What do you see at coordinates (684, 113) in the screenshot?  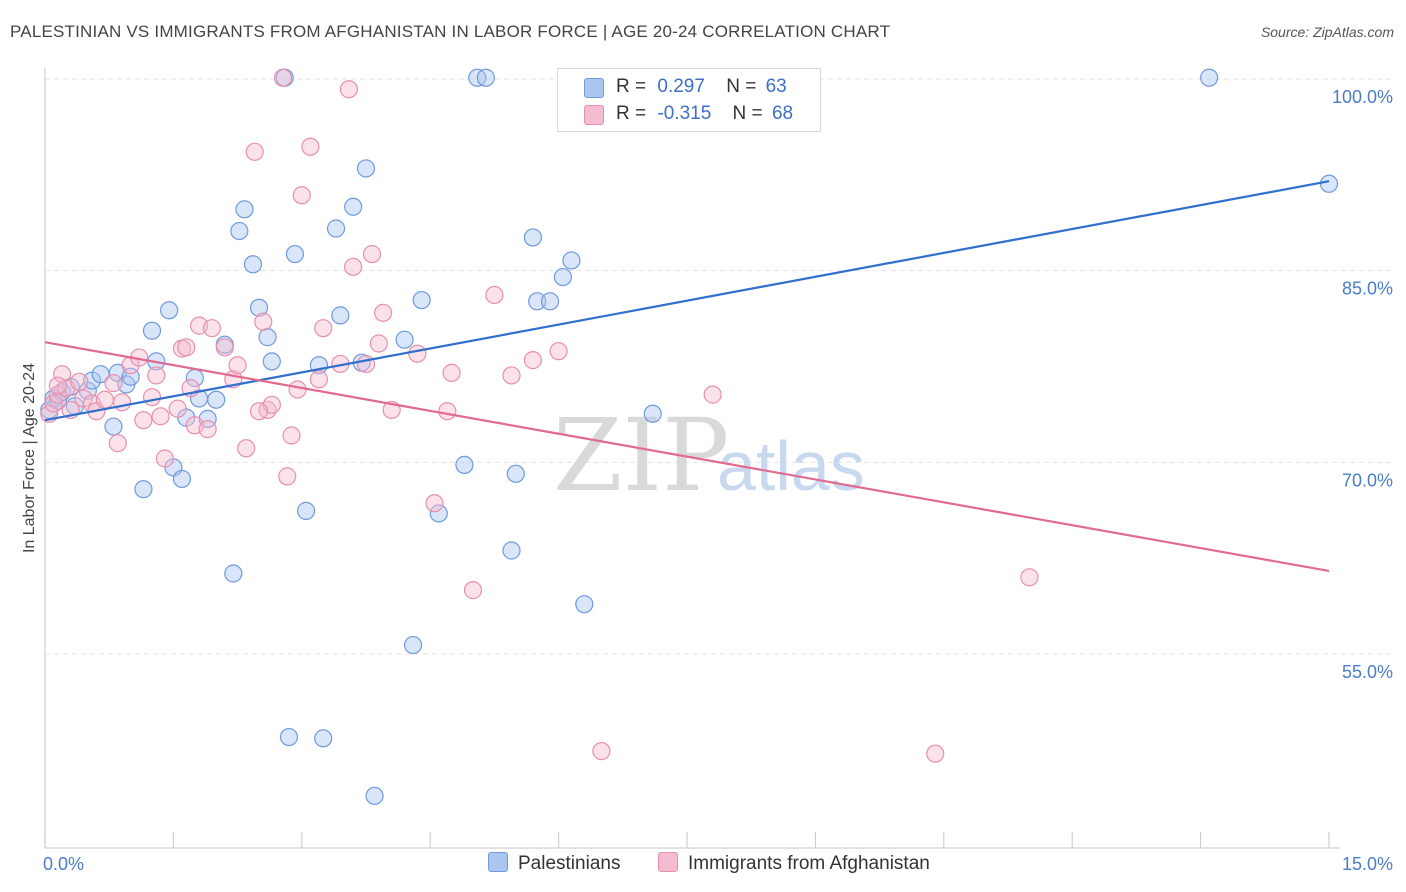 I see `legend-r-value: -0.315` at bounding box center [684, 113].